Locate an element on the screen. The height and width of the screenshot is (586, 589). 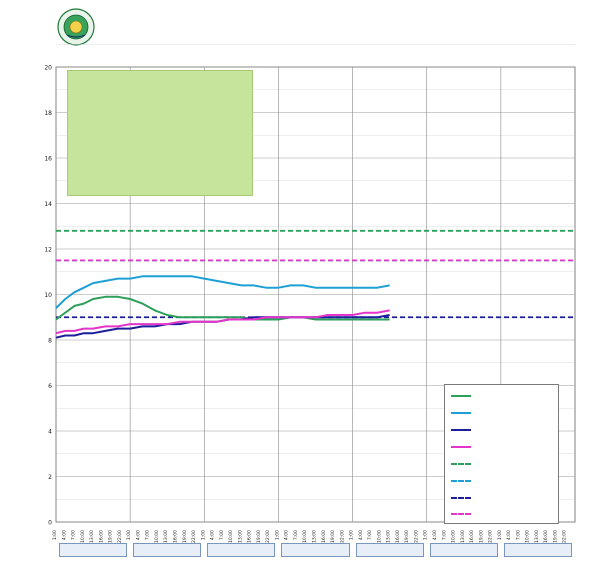
y-tick-label: 18 is located at coordinates (48, 113).